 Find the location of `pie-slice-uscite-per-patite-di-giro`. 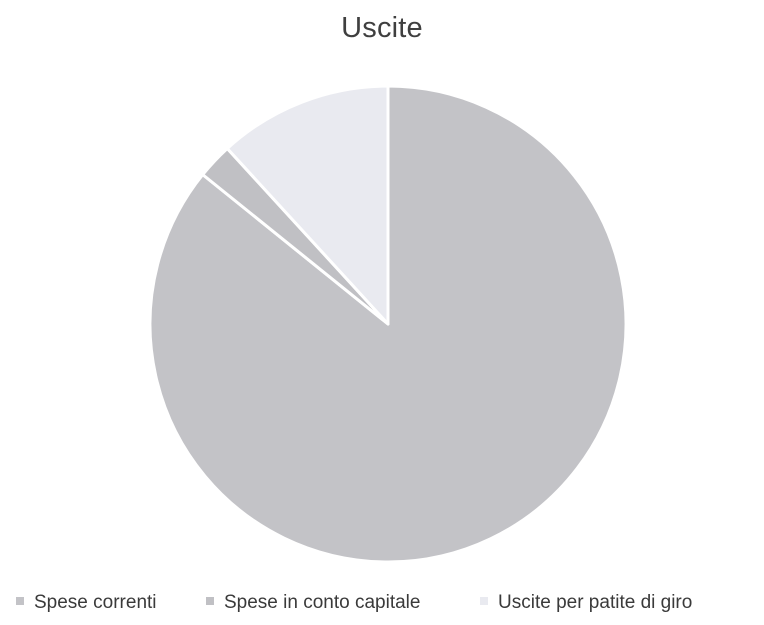

pie-slice-uscite-per-patite-di-giro is located at coordinates (307, 205).